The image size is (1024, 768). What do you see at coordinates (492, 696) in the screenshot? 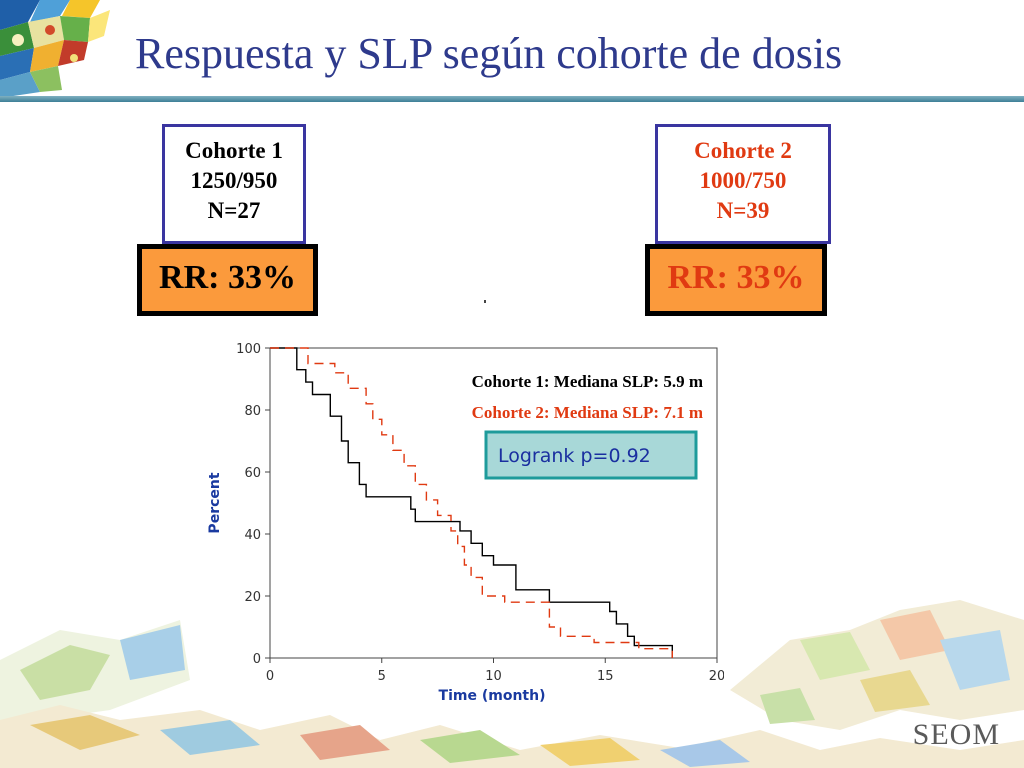
I see `x-axis-label: Time (month)` at bounding box center [492, 696].